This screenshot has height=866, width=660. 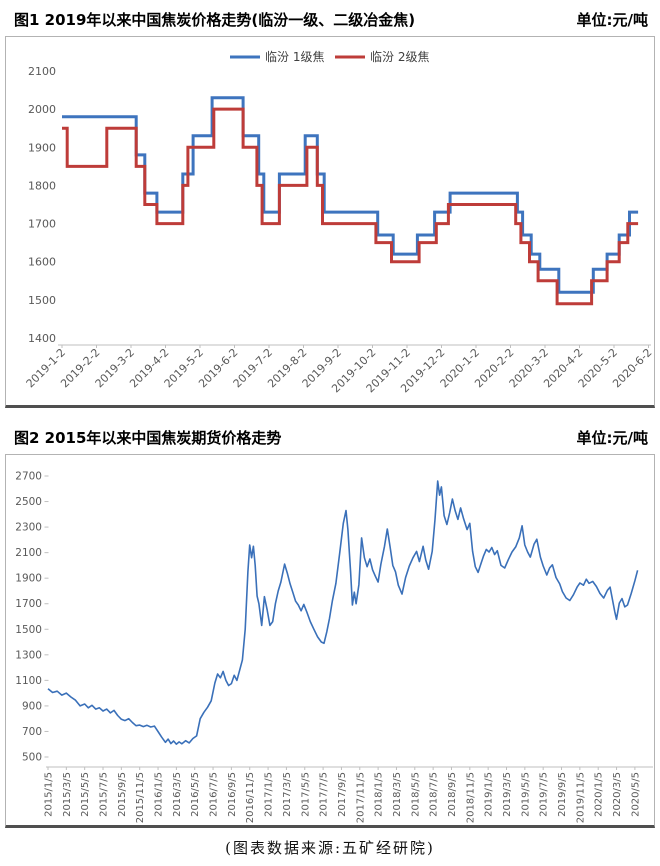 What do you see at coordinates (28, 477) in the screenshot?
I see `y-axis-tick-label: 2700` at bounding box center [28, 477].